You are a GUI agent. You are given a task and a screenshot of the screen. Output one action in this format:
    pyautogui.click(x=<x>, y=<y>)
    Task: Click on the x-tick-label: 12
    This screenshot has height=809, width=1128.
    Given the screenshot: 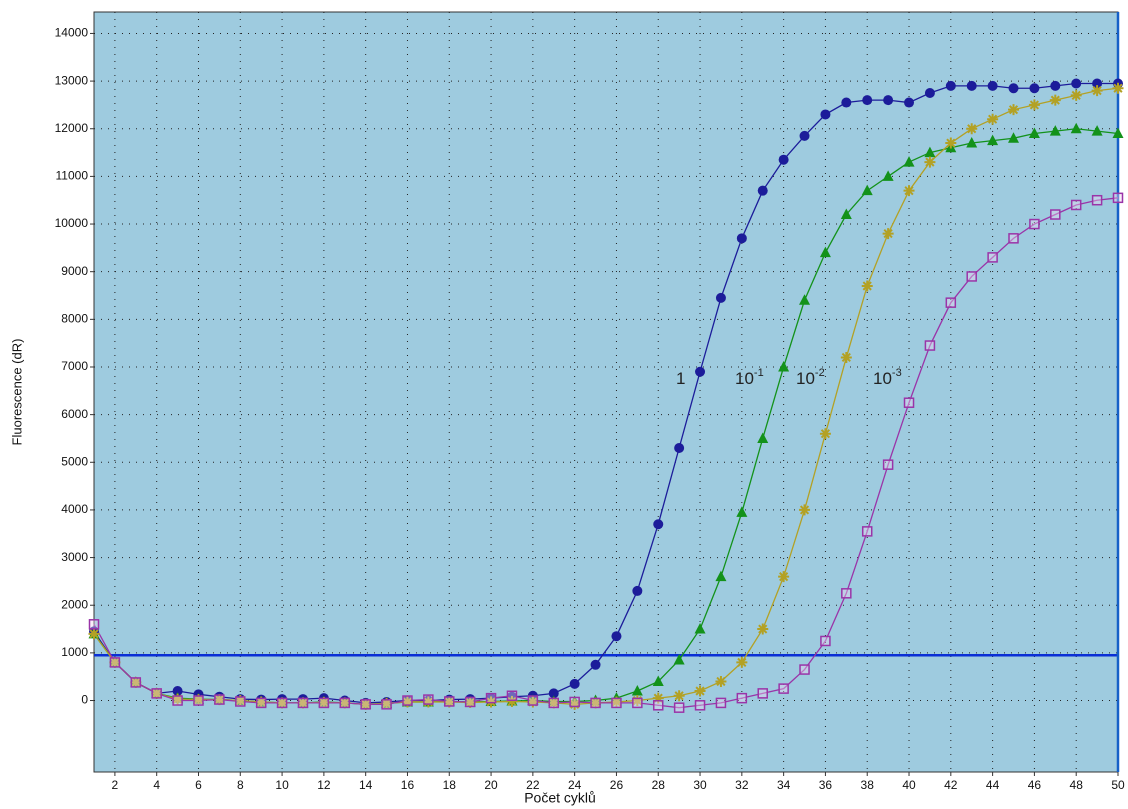 What is the action you would take?
    pyautogui.click(x=324, y=785)
    